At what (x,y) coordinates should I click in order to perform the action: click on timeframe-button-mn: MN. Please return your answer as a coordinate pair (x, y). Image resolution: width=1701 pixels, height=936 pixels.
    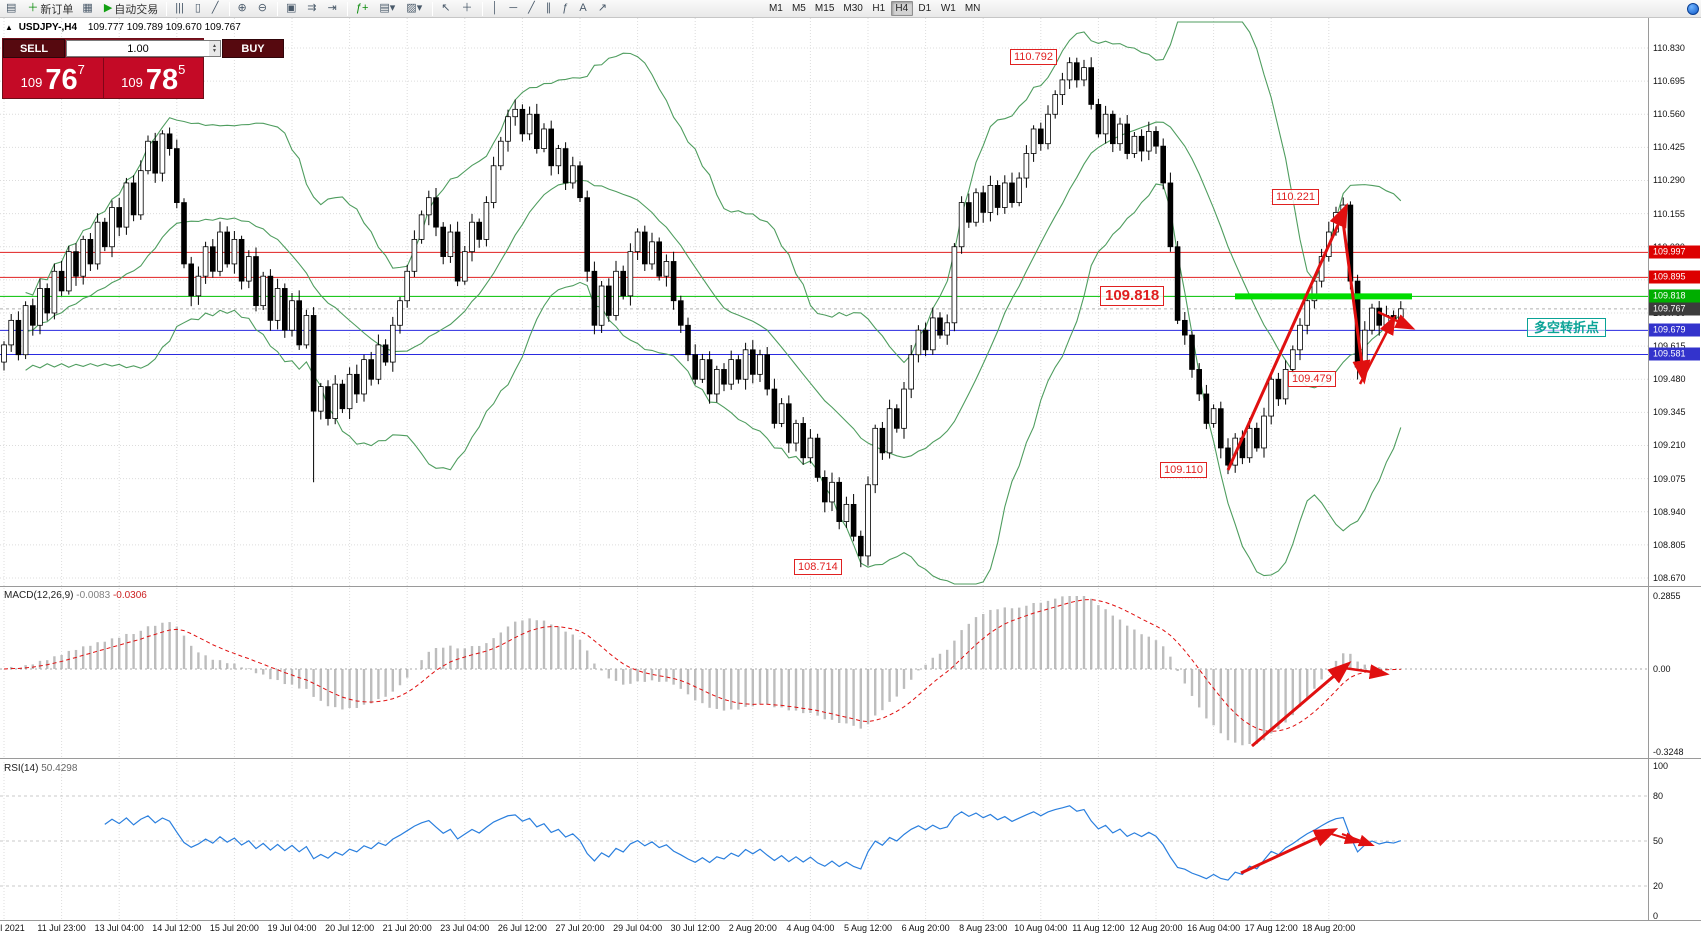
    Looking at the image, I should click on (972, 8).